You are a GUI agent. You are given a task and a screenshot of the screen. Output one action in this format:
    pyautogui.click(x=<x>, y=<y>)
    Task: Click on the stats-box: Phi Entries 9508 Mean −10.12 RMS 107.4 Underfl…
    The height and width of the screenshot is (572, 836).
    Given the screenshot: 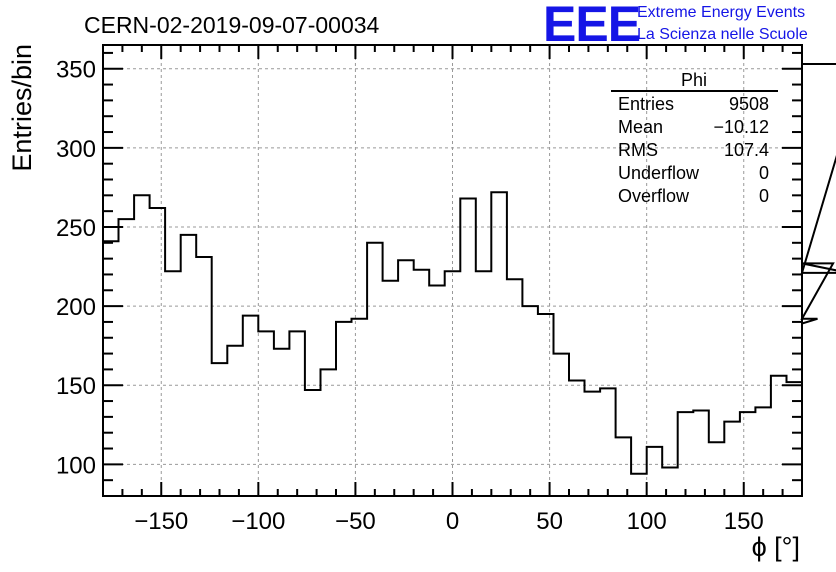 What is the action you would take?
    pyautogui.click(x=694, y=138)
    